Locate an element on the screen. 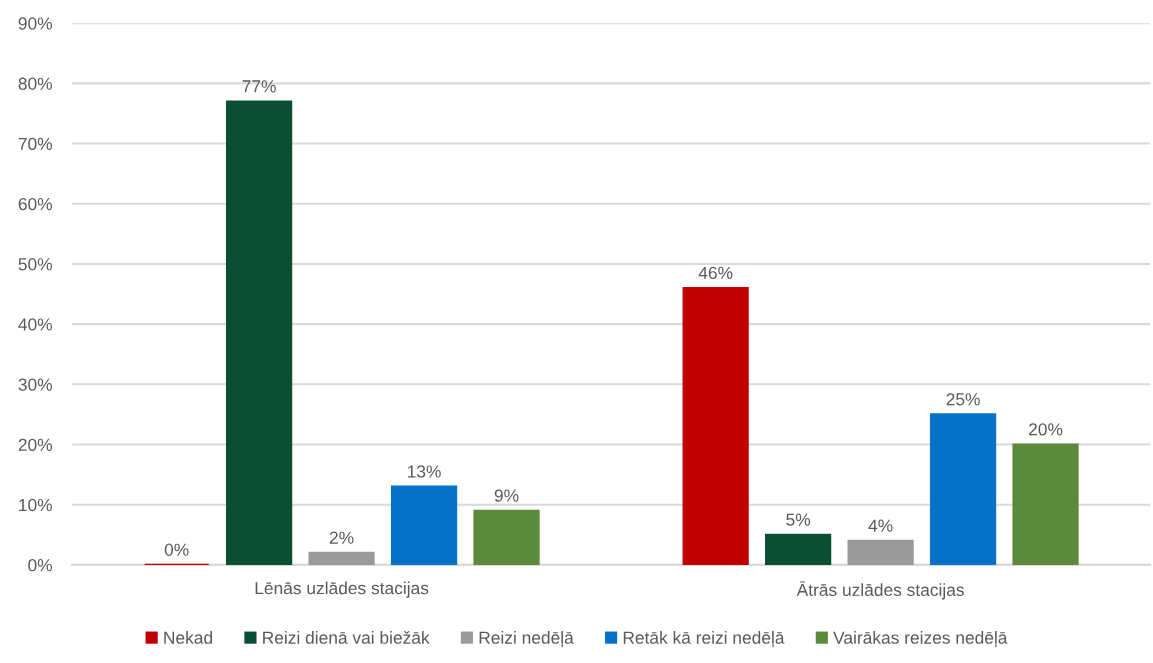 The image size is (1153, 663). x-tick-label: Lēnās uzlādes stacijas is located at coordinates (342, 589).